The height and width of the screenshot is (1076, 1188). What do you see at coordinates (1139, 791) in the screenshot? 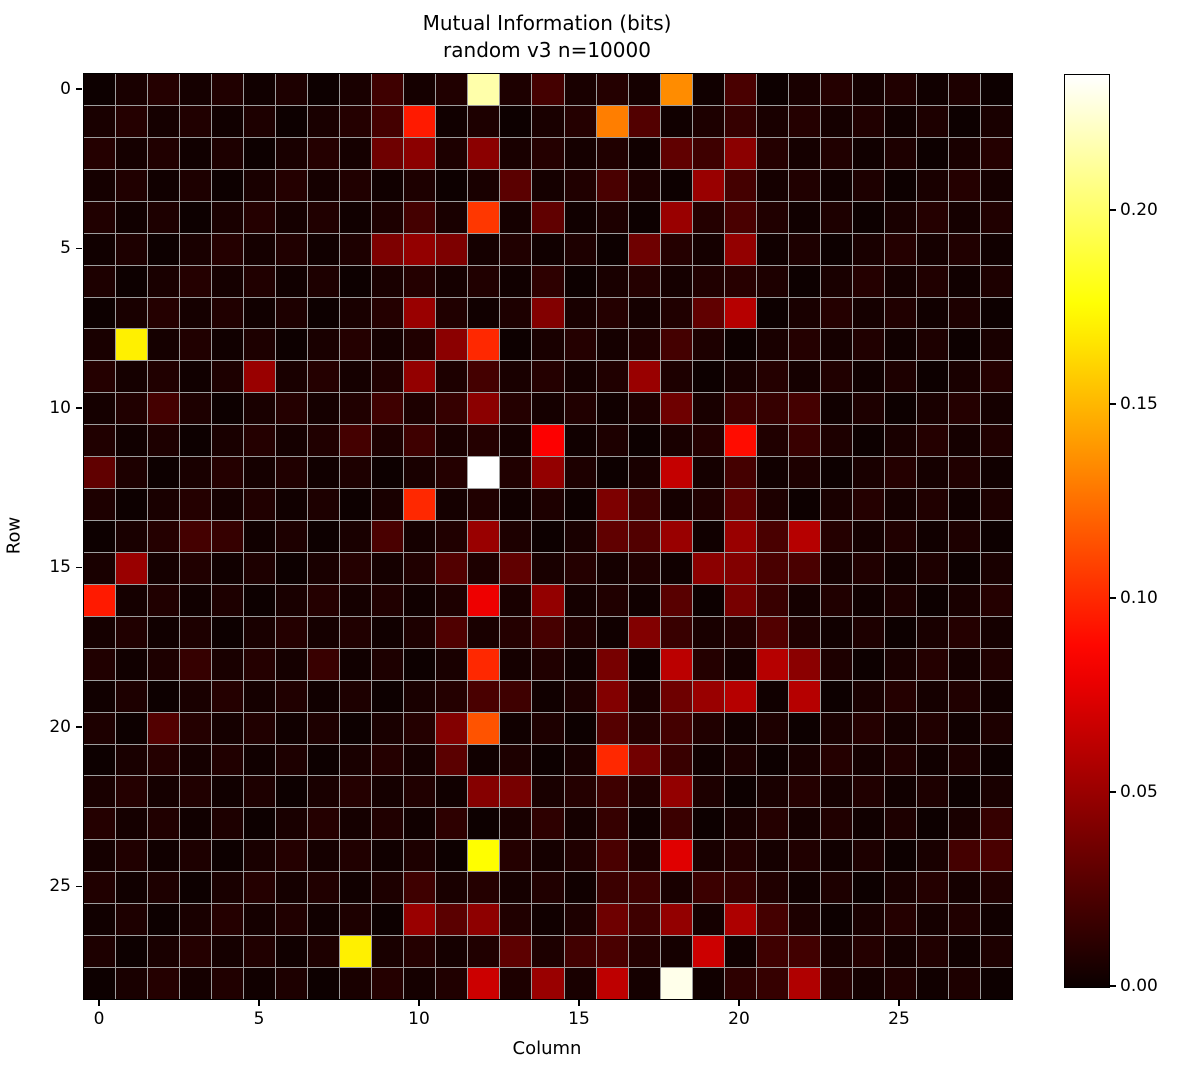
I see `colorbar-tick-label: 0.05` at bounding box center [1139, 791].